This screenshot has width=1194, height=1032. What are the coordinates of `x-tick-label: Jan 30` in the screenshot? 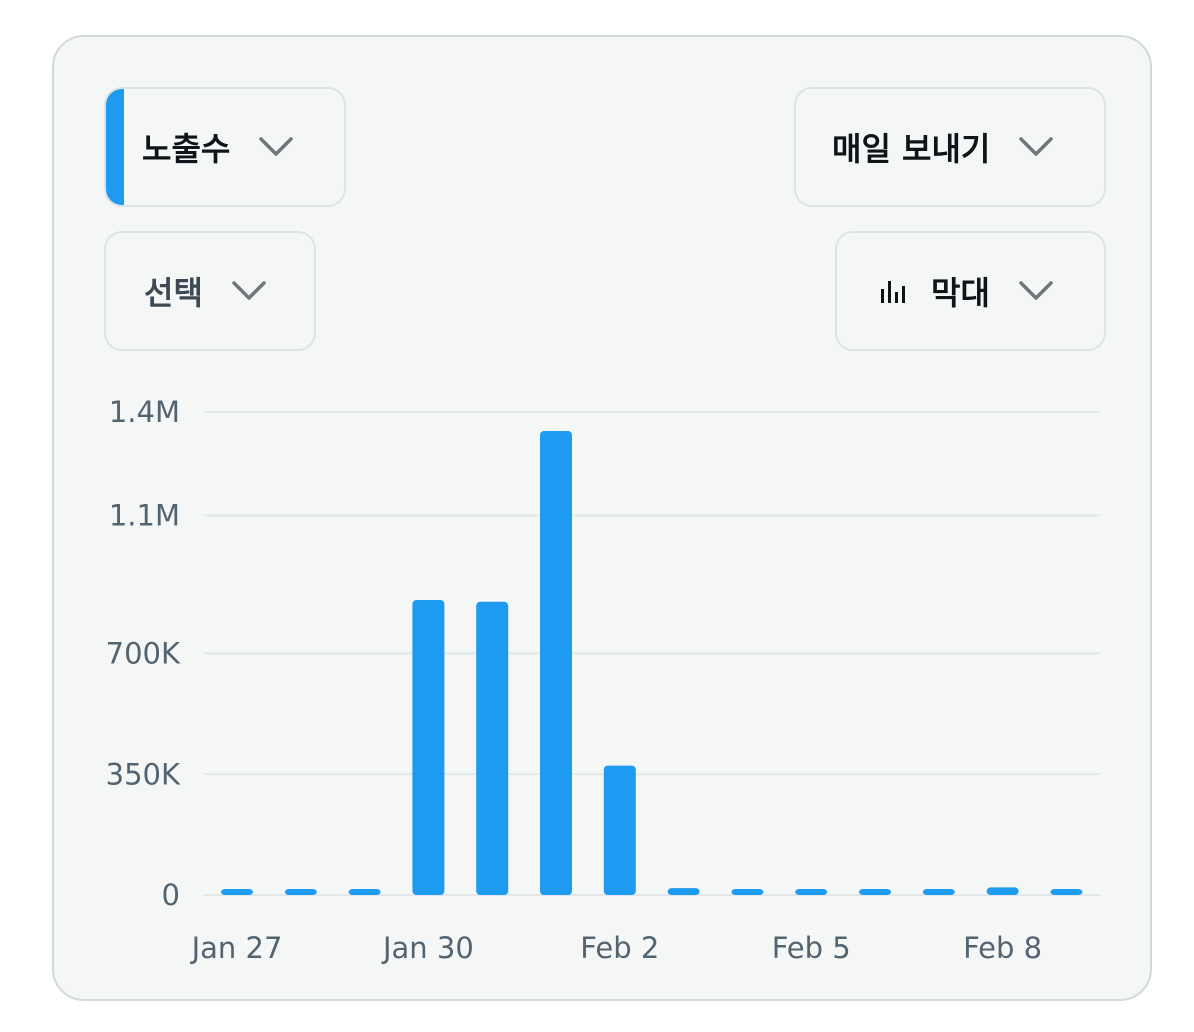 It's located at (427, 948).